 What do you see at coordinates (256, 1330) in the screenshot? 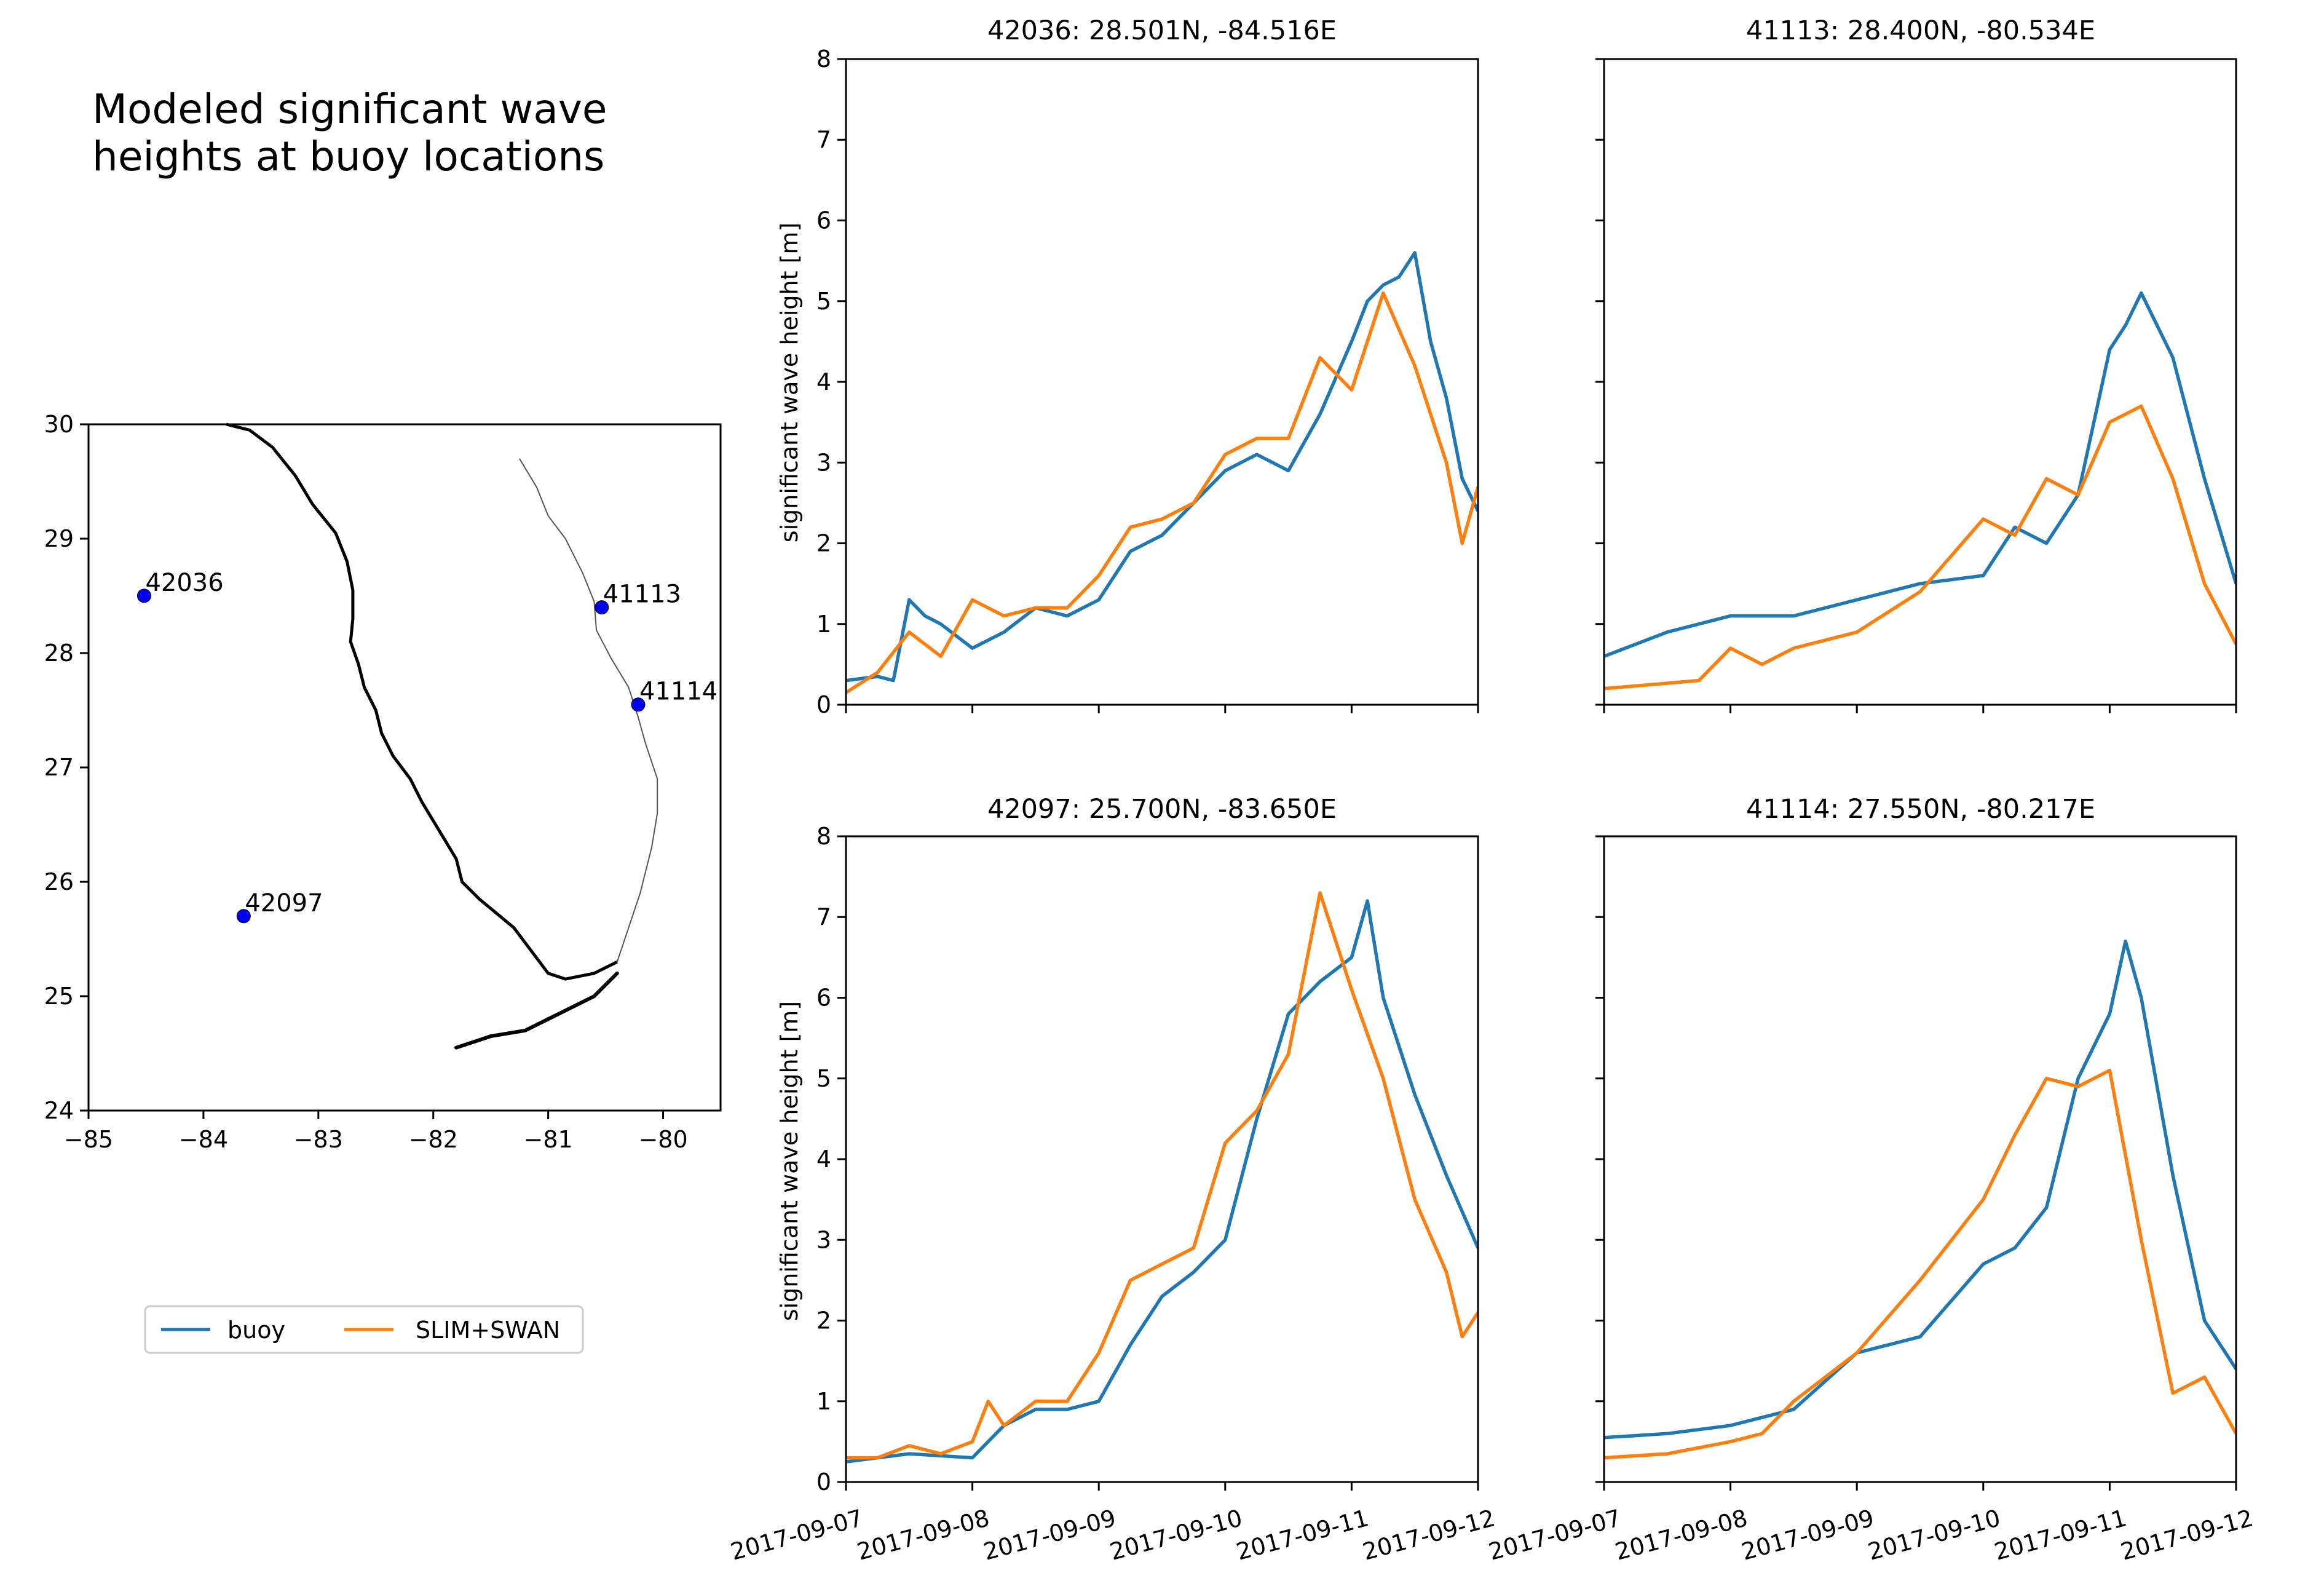
I see `legend-buoy-label: buoy` at bounding box center [256, 1330].